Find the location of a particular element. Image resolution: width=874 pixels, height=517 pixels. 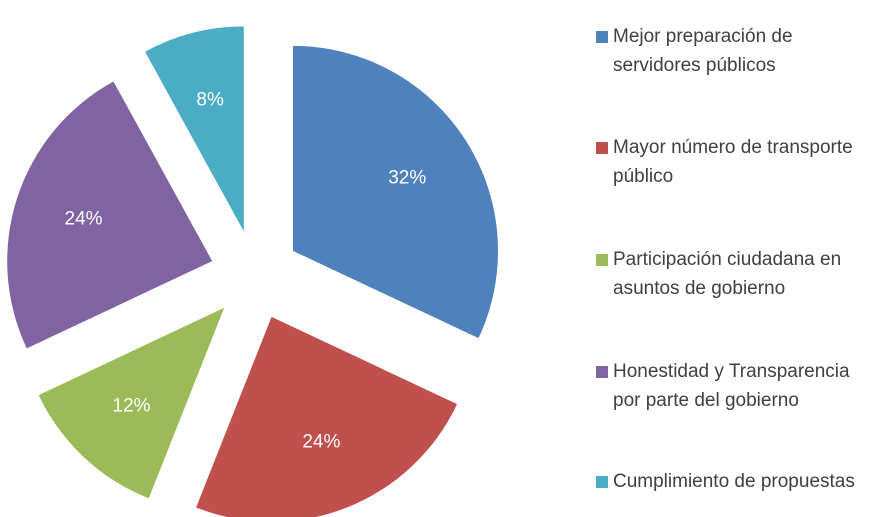

legend-item: Mayor número de transporte público is located at coordinates (731, 162).